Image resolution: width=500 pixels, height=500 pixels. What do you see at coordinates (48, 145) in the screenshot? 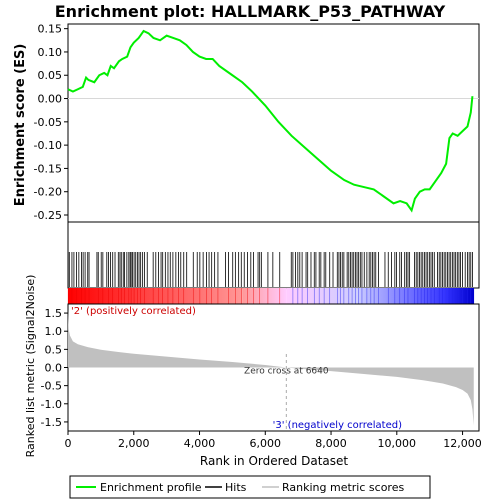
I see `es-y-tick-label: -0.10` at bounding box center [48, 145].